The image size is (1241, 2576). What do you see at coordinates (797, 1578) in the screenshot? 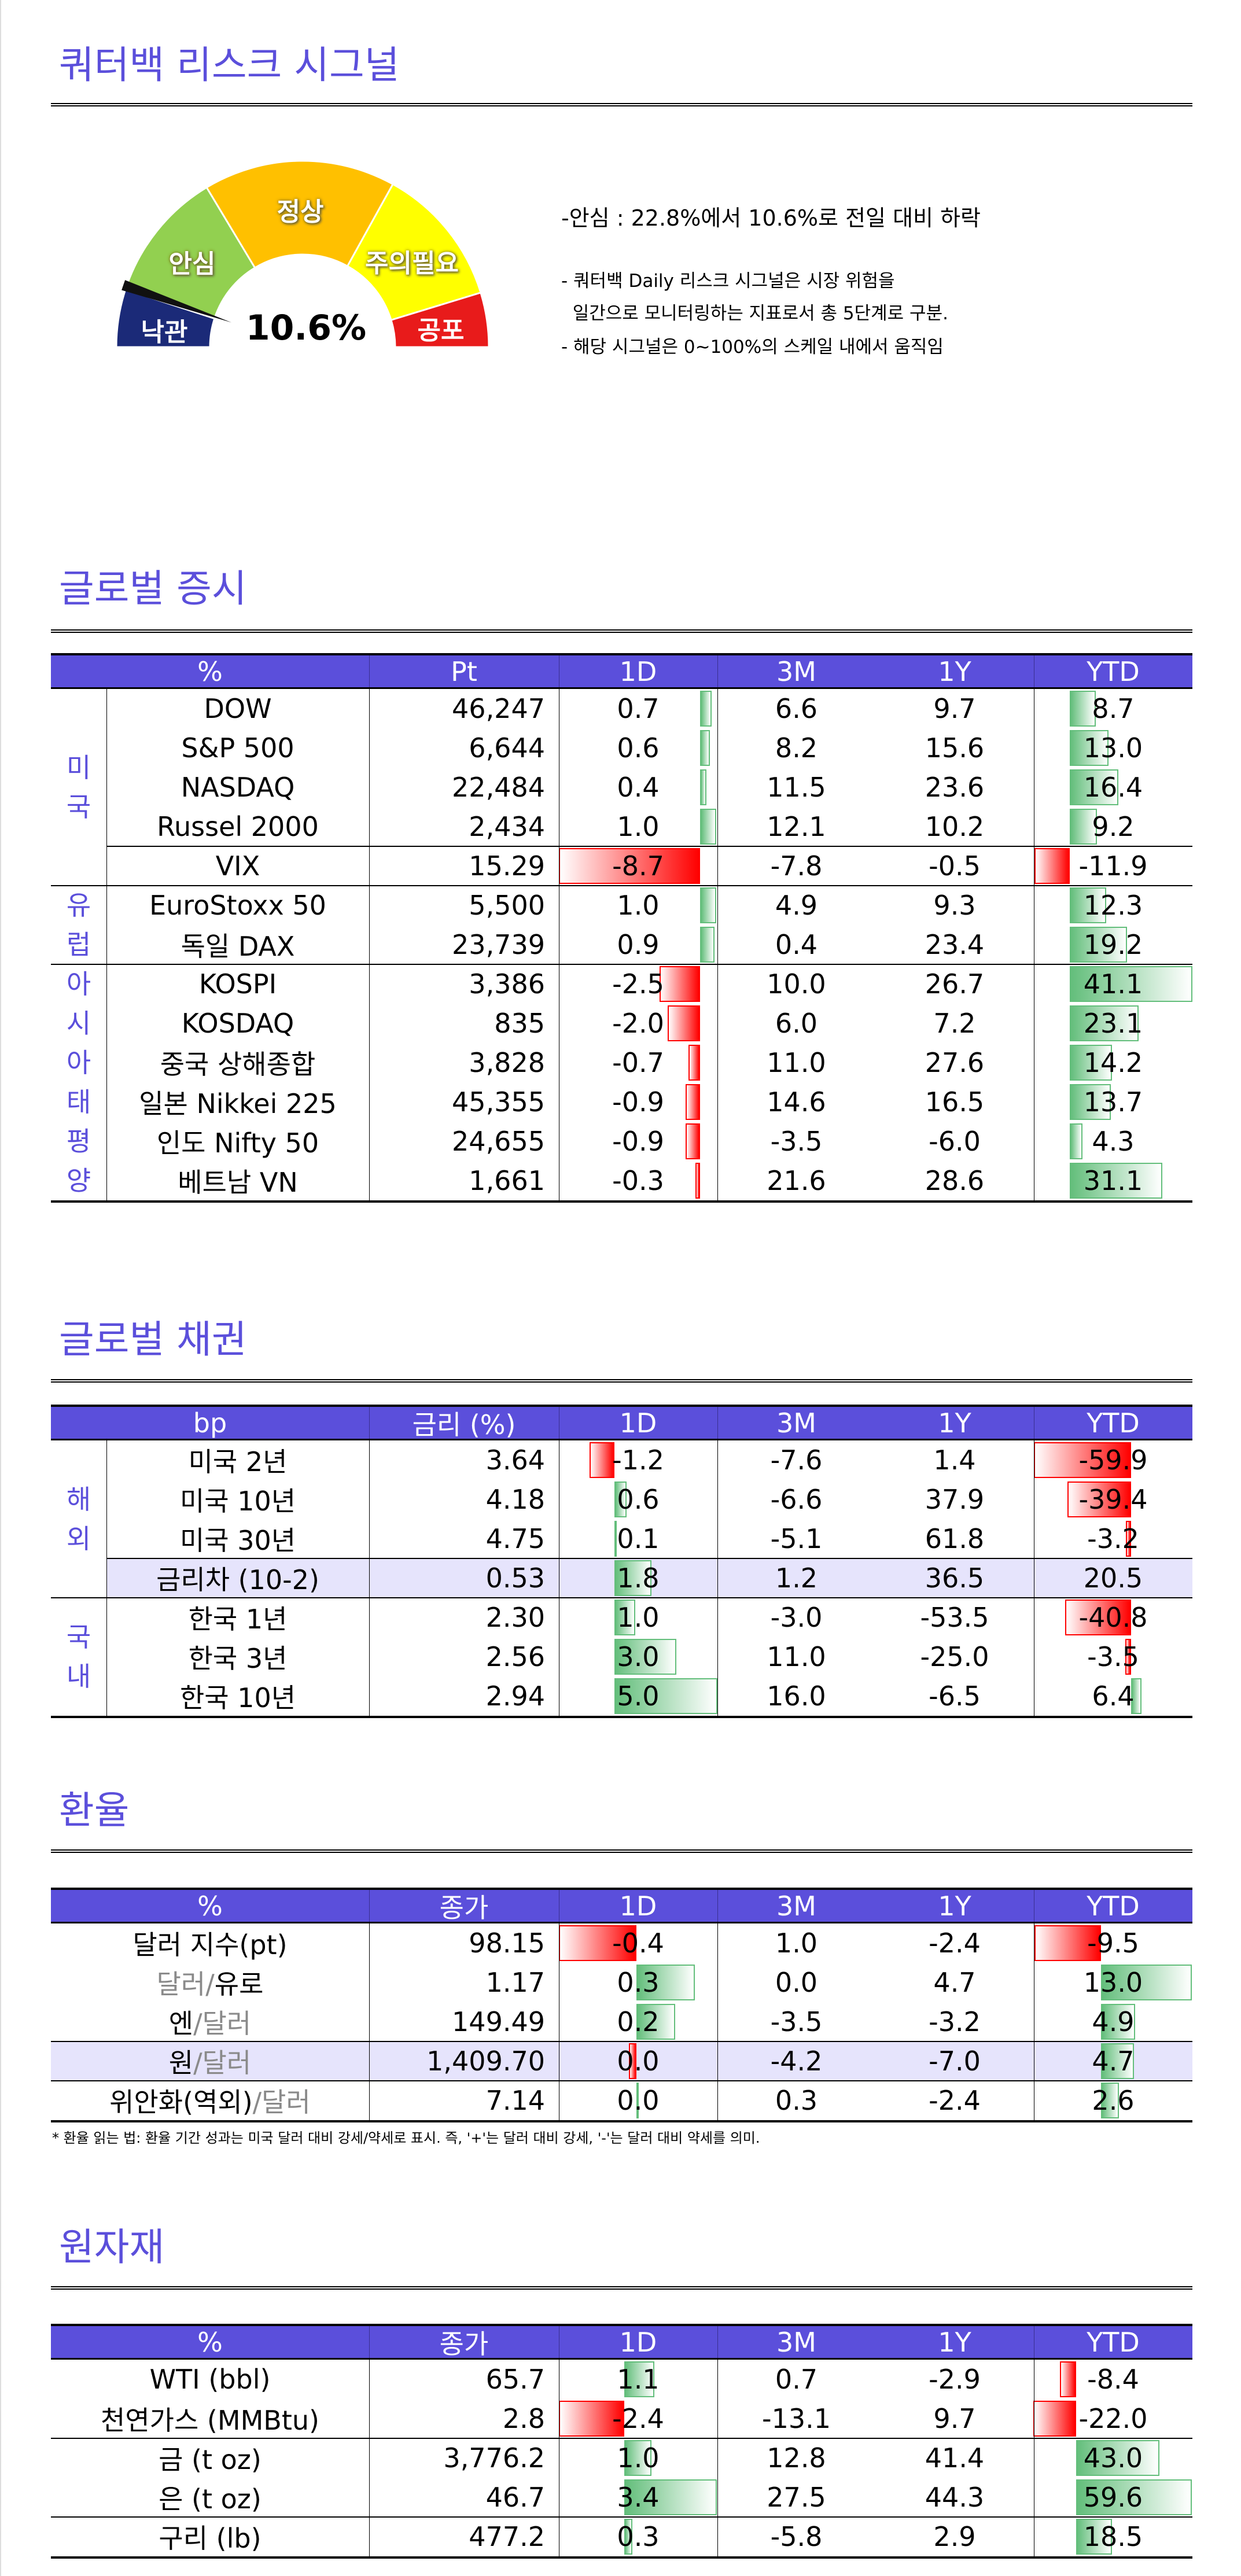
I see `row-m3: 1.2` at bounding box center [797, 1578].